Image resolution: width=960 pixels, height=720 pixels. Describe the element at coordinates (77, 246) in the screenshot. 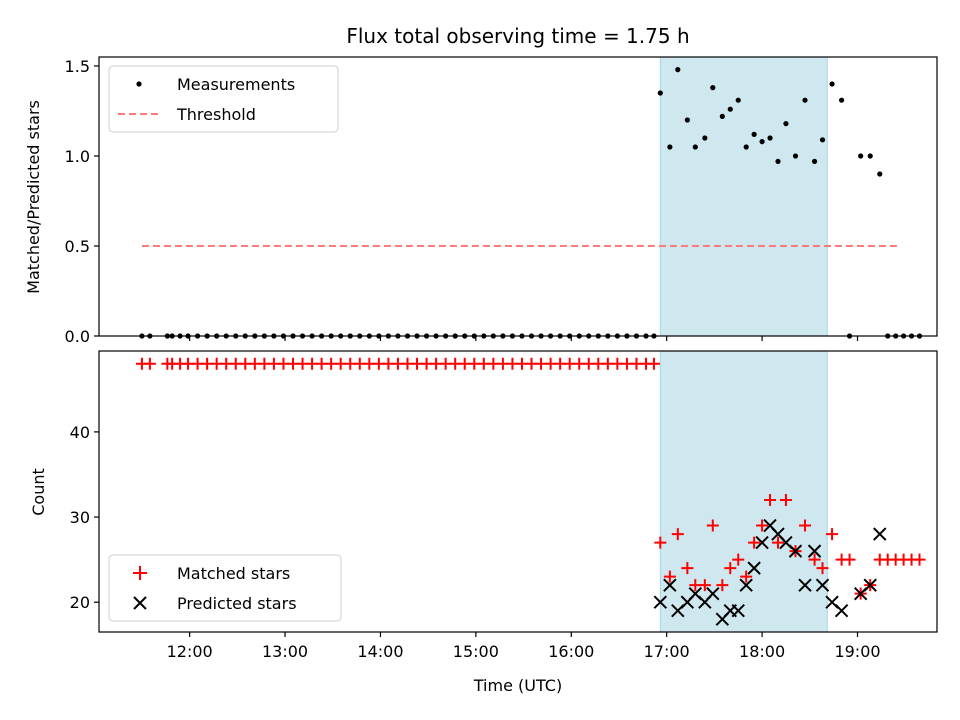

I see `top-y-tick-label: 0.5` at that location.